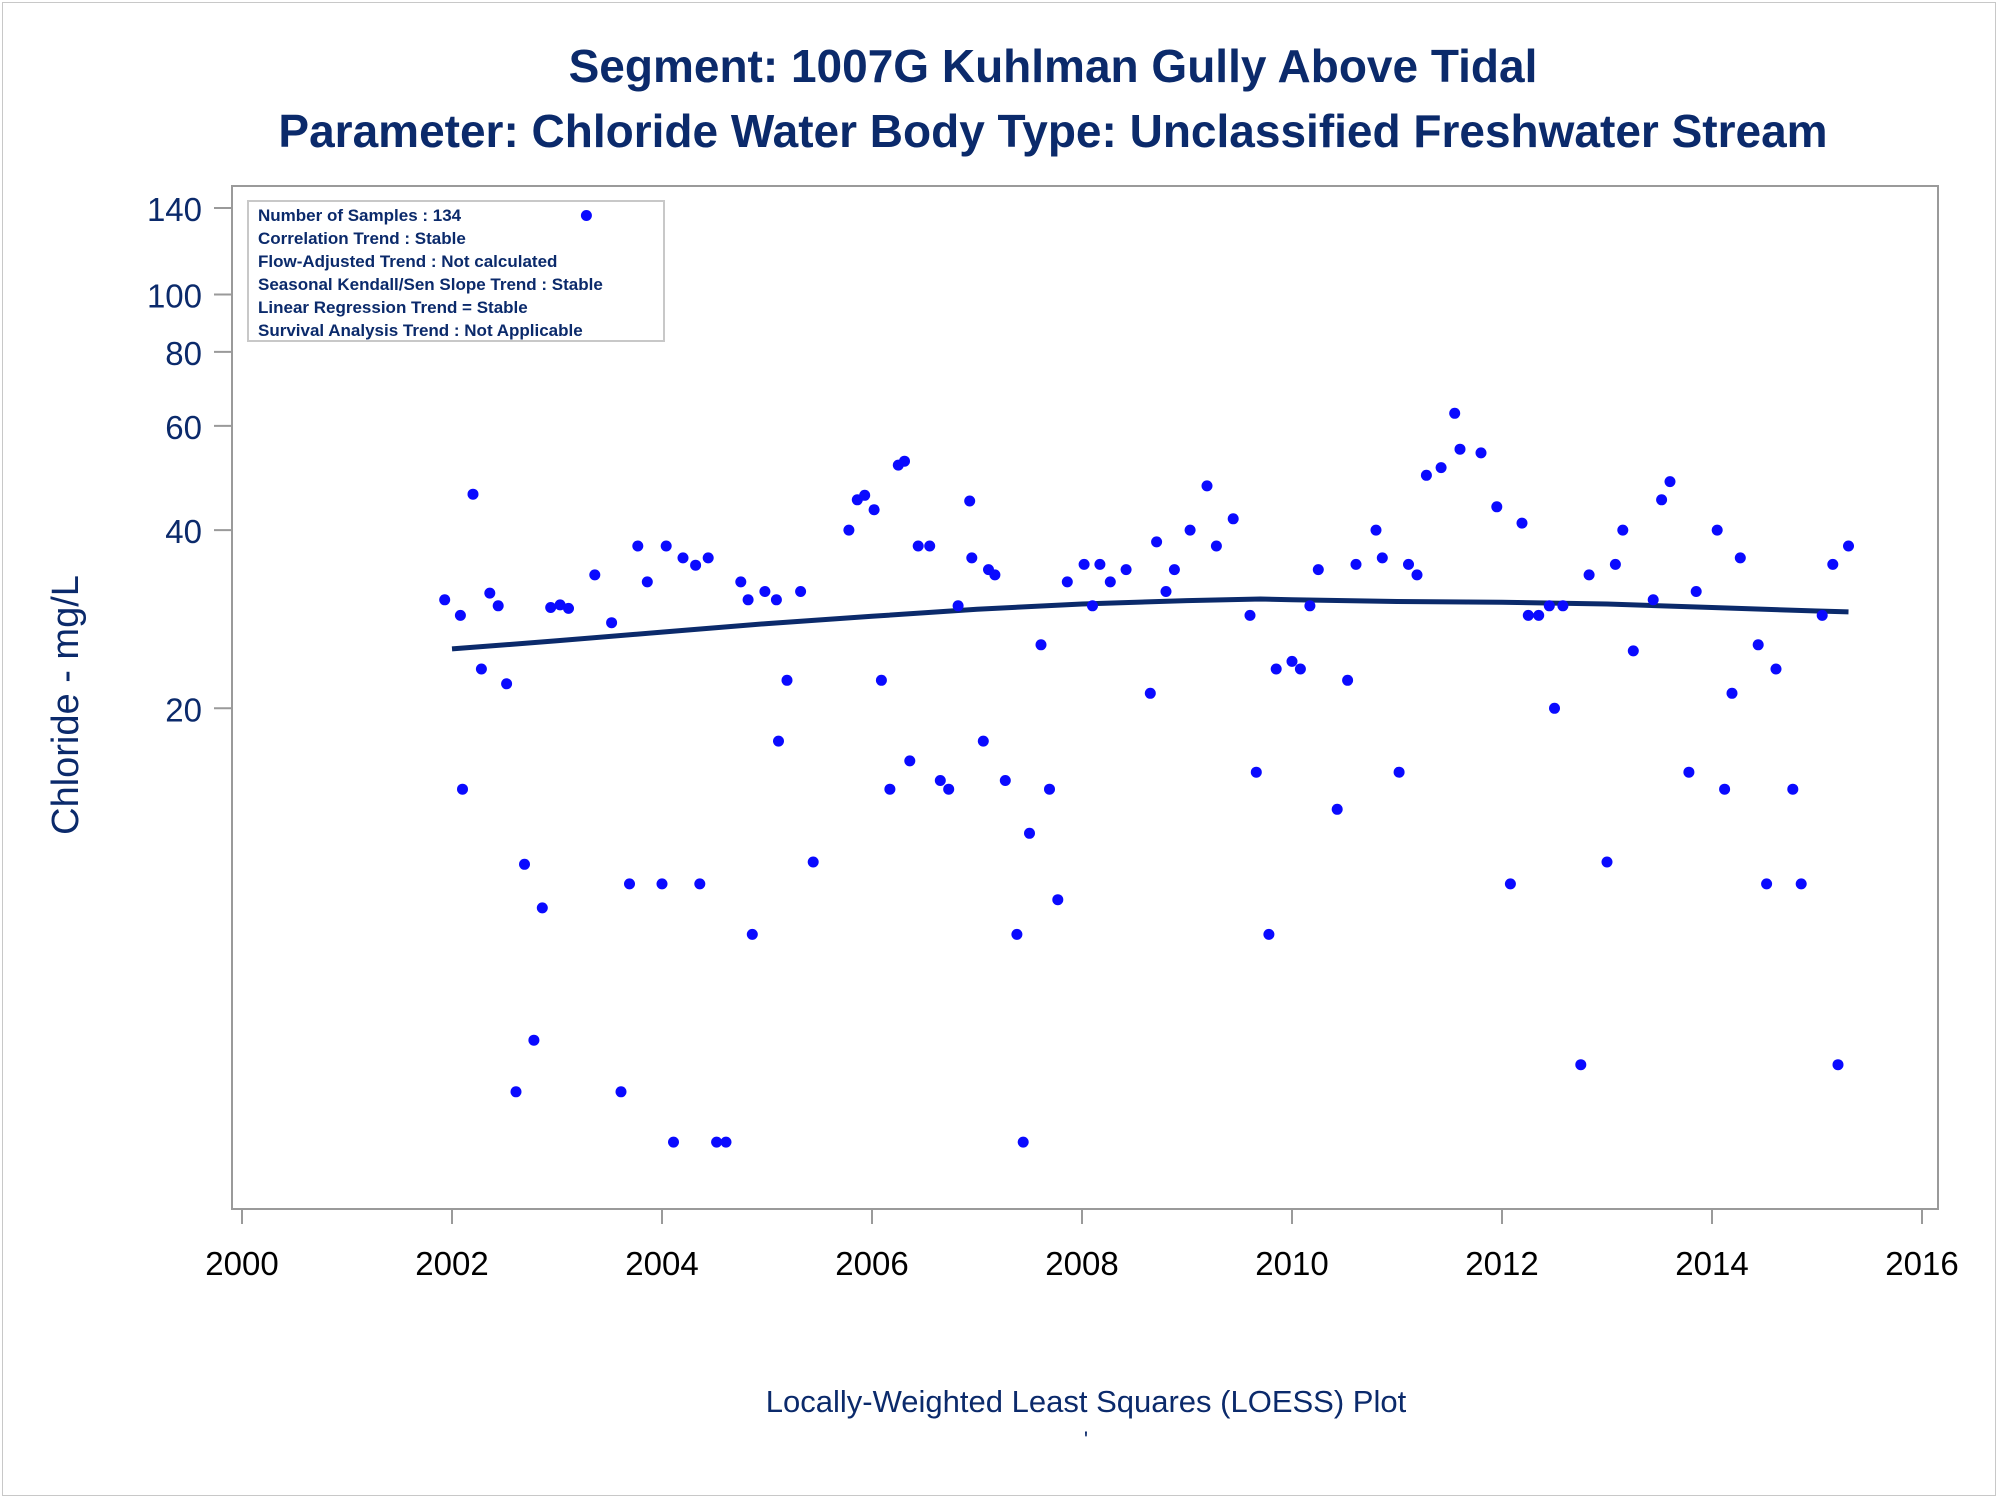  What do you see at coordinates (183, 531) in the screenshot?
I see `y-tick-label: 40` at bounding box center [183, 531].